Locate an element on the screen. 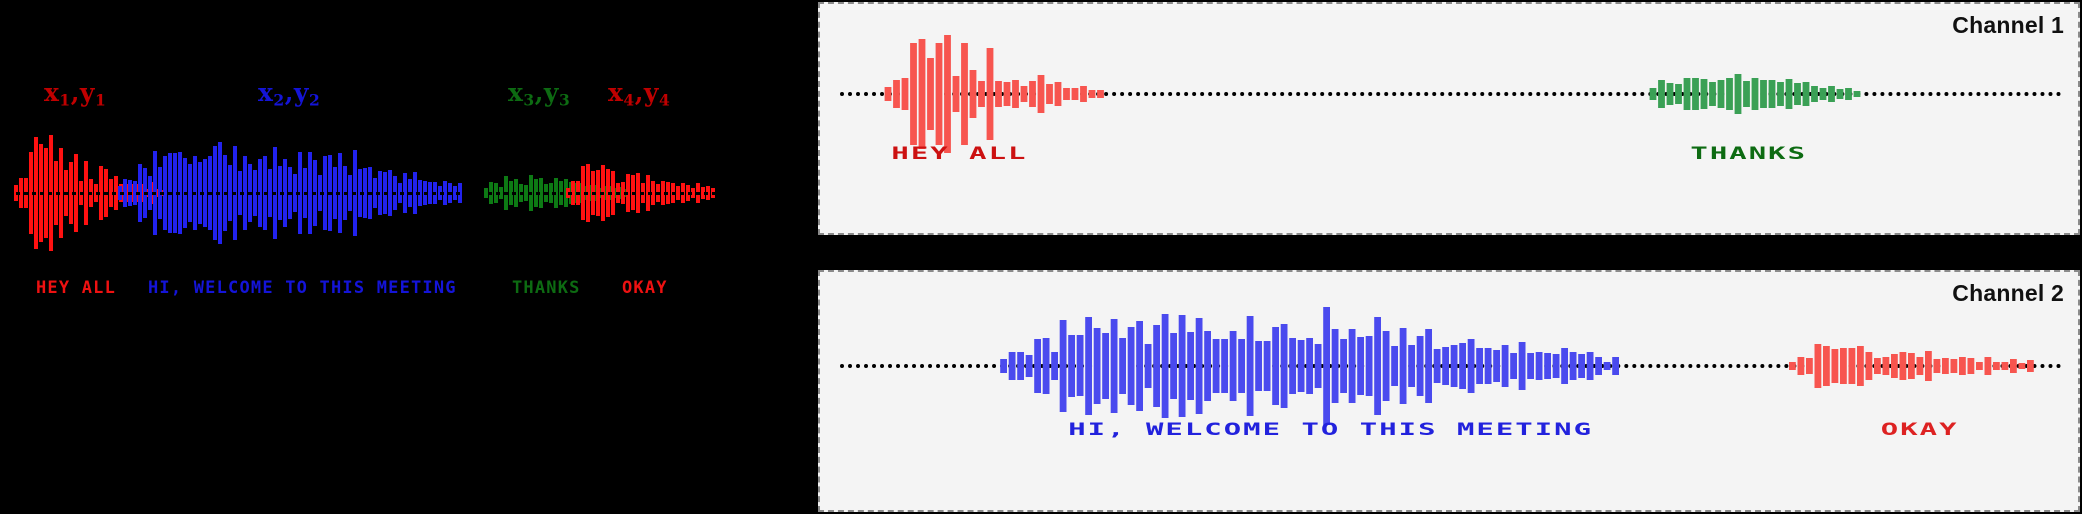 The width and height of the screenshot is (2082, 514). source-label-s1: x1,y1 is located at coordinates (75, 93).